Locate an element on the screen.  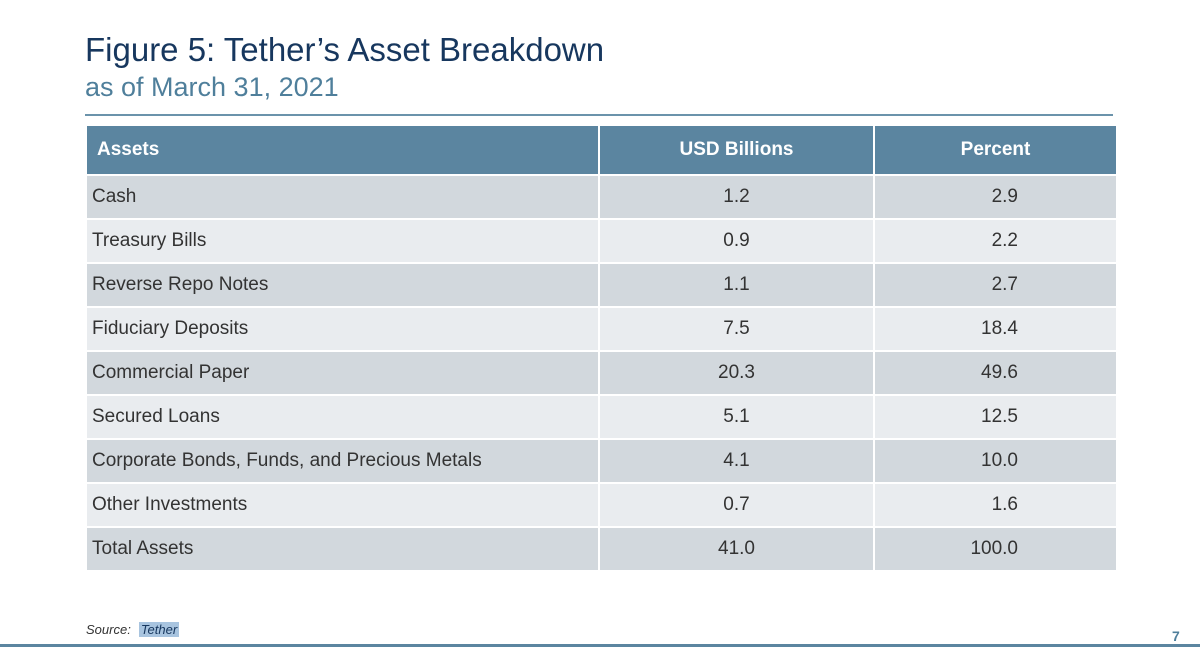
table-row: Treasury Bills 0.9 2.2 is located at coordinates (601, 241).